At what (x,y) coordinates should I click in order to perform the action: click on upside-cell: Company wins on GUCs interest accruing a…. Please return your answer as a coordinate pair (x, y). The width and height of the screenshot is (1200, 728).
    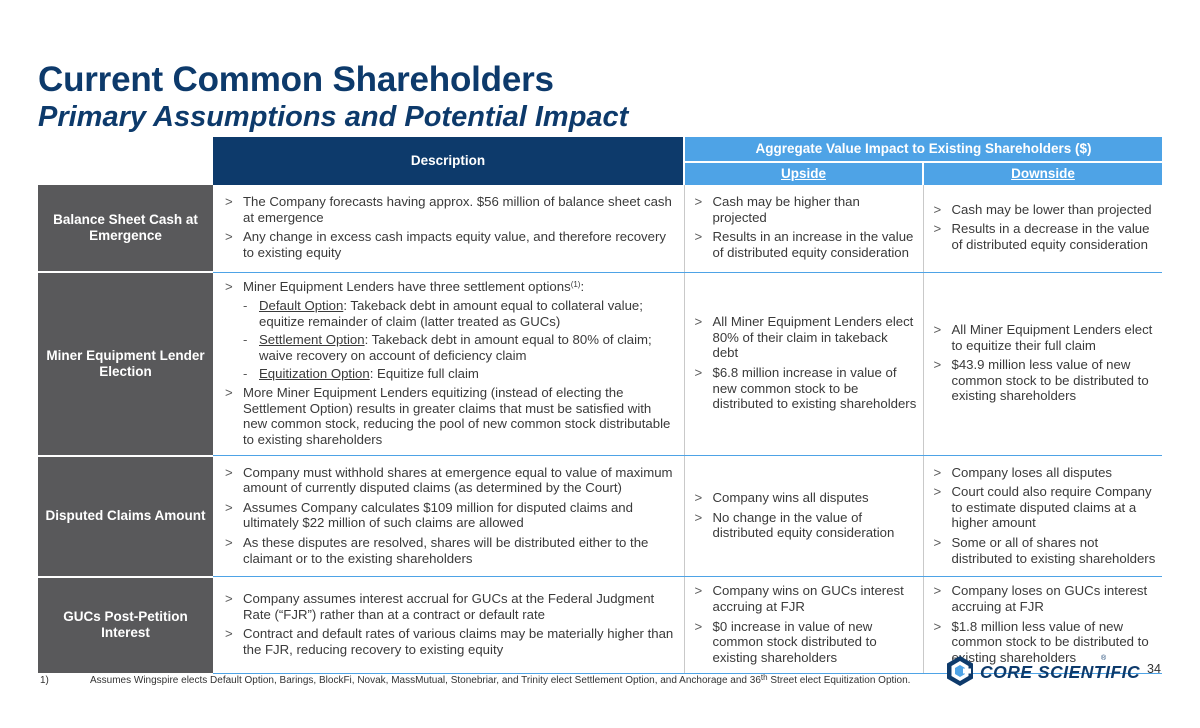
    Looking at the image, I should click on (804, 625).